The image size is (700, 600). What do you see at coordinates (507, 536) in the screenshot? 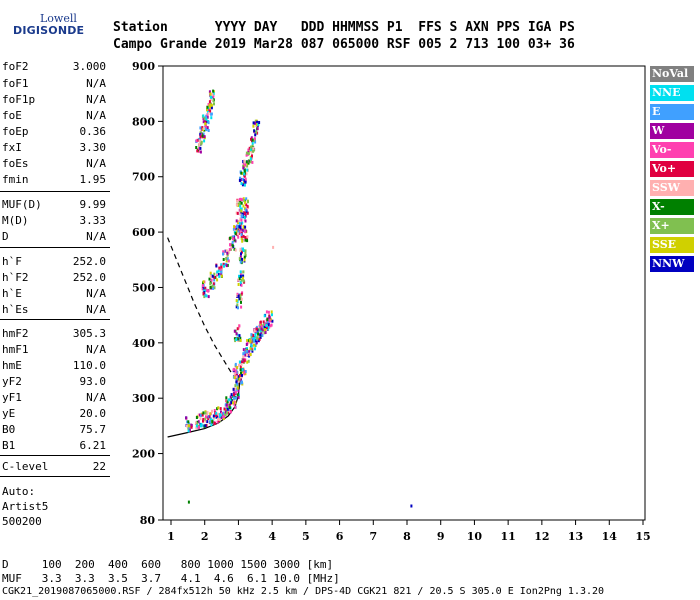
I see `x-tick-label: 11` at bounding box center [507, 536].